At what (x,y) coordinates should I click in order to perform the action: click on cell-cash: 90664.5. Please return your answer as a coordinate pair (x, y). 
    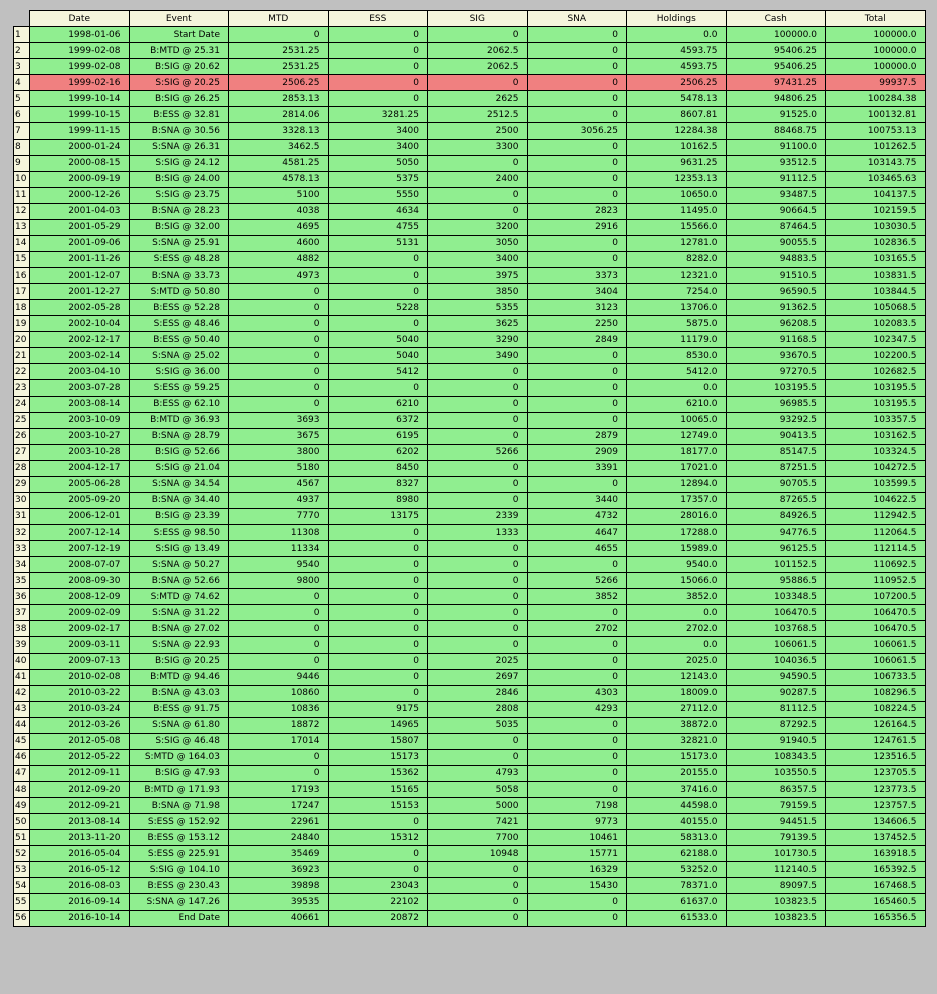
    Looking at the image, I should click on (775, 211).